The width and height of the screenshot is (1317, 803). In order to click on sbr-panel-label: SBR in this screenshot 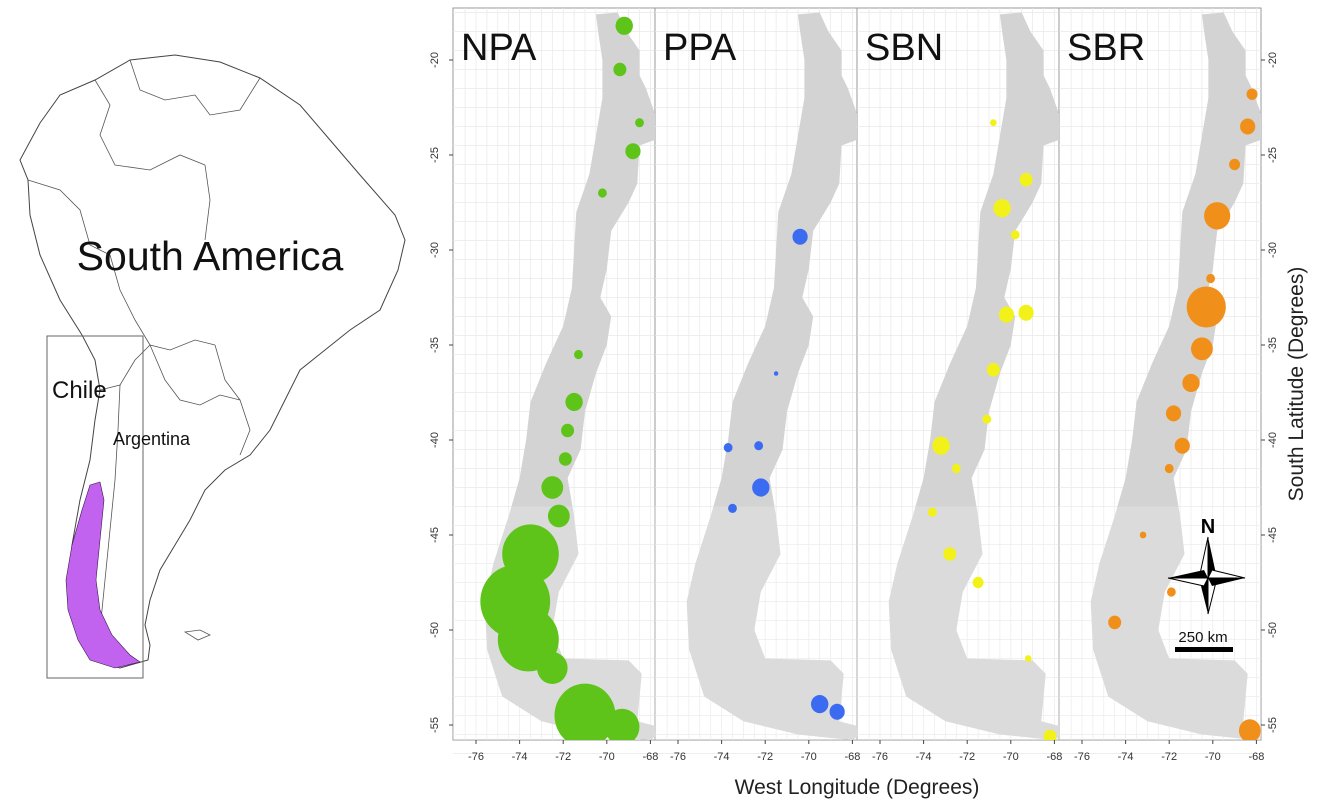, I will do `click(1106, 48)`.